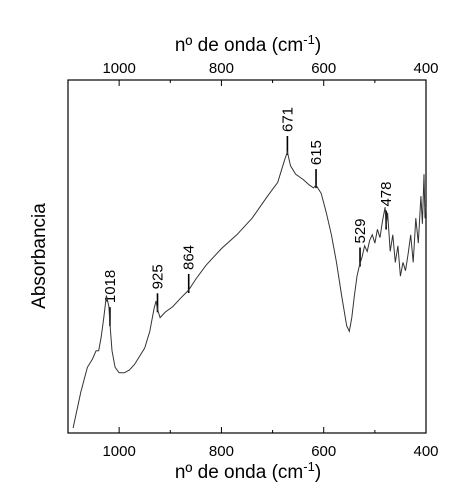 The width and height of the screenshot is (474, 485). Describe the element at coordinates (158, 276) in the screenshot. I see `peak-label: 925` at that location.